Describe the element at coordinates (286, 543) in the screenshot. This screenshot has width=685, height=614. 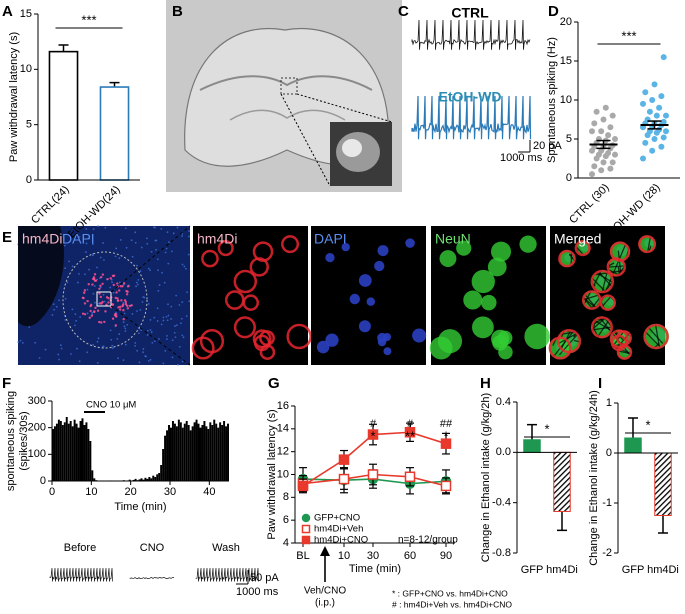
I see `y-tick-label: 4` at that location.